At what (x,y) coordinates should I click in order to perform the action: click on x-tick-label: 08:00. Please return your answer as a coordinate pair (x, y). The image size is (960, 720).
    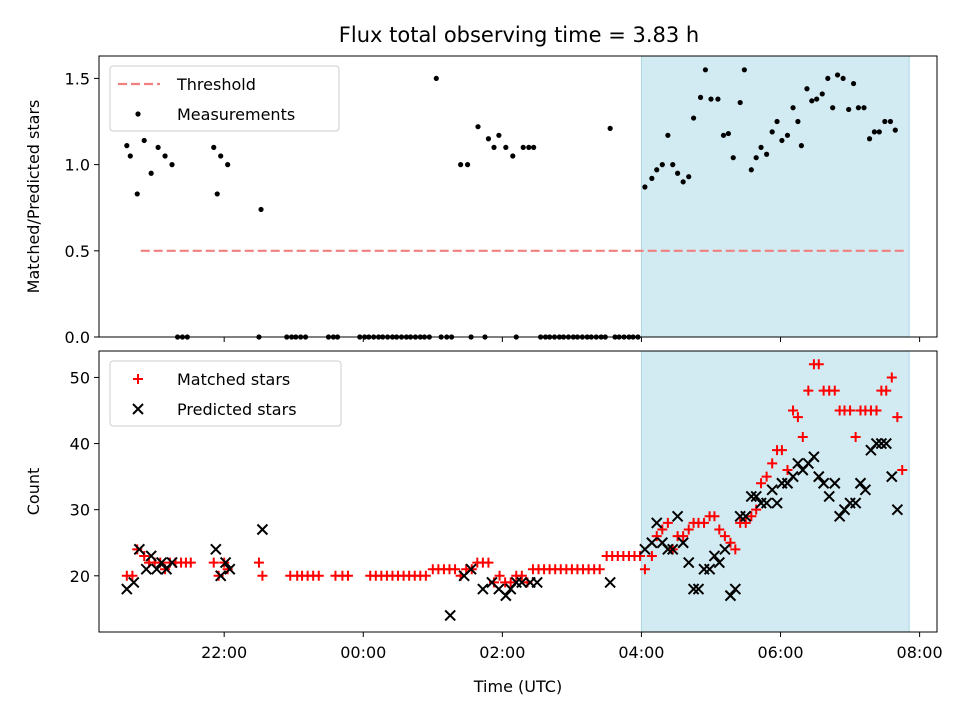
    Looking at the image, I should click on (920, 652).